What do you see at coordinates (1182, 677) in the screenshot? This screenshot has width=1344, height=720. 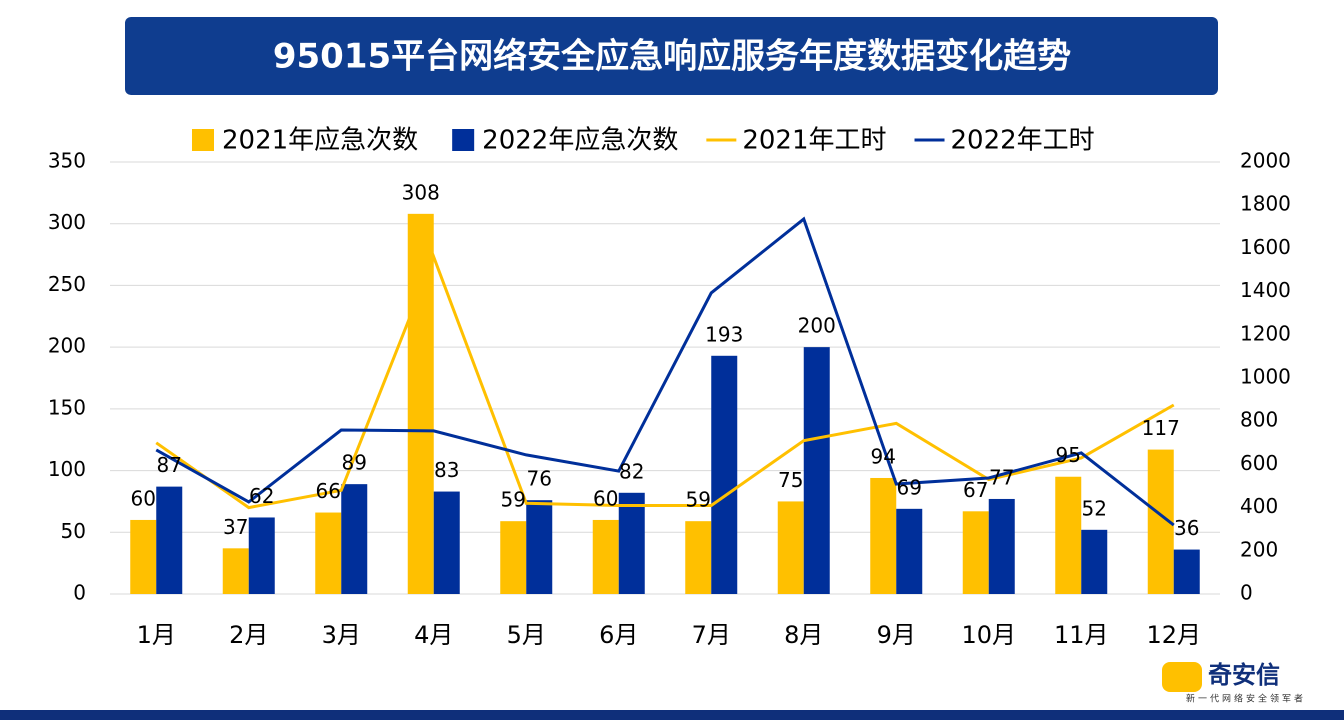 I see `logo-icon` at bounding box center [1182, 677].